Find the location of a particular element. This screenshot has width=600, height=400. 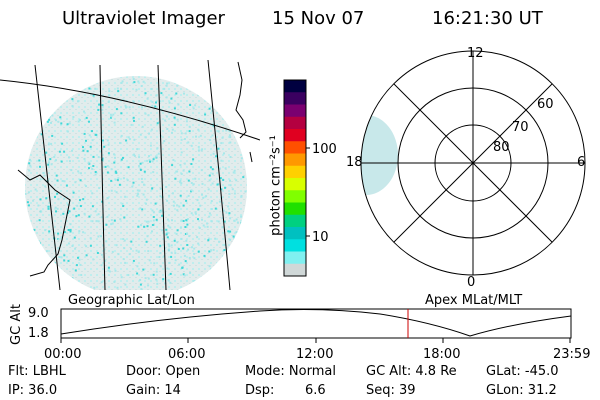

seq-info: Seq: 39 is located at coordinates (391, 390).